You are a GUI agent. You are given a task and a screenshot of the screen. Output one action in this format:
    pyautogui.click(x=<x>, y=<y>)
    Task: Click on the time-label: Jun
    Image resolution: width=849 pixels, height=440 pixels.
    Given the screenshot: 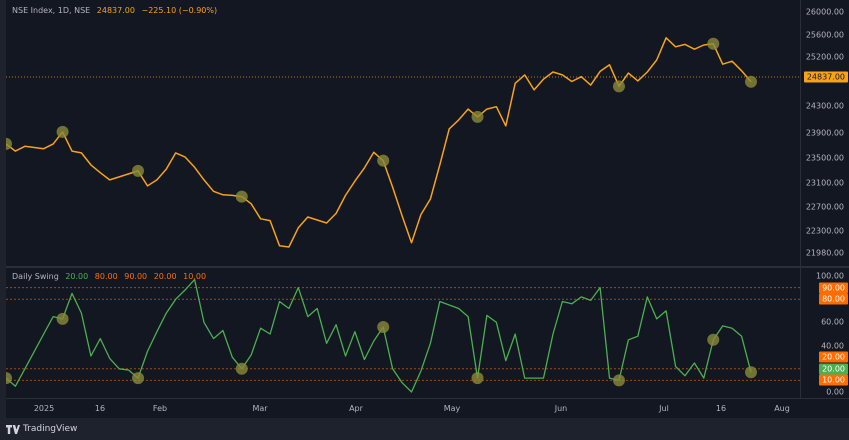 What is the action you would take?
    pyautogui.click(x=561, y=408)
    